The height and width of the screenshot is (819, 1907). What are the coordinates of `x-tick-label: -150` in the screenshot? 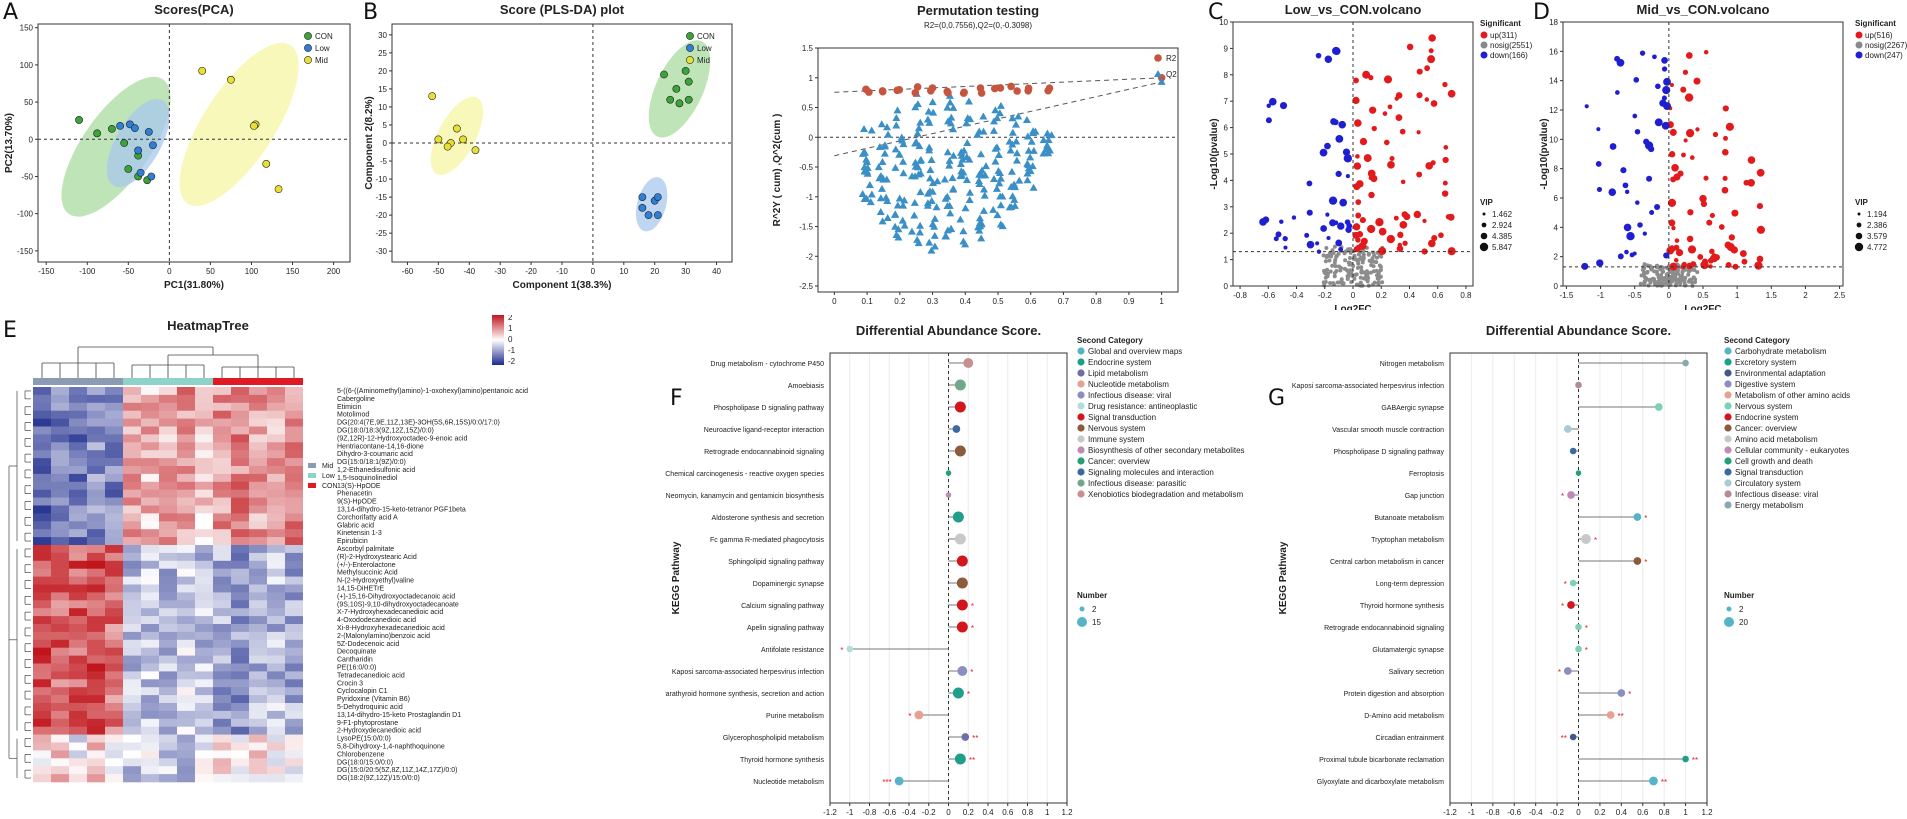 It's located at (46, 271).